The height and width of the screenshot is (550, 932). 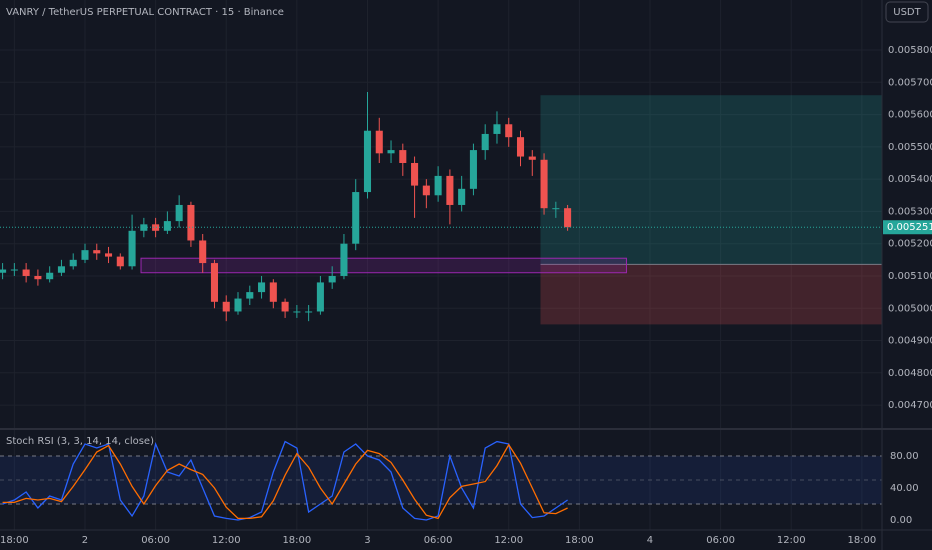 What do you see at coordinates (367, 540) in the screenshot?
I see `x-tick-label: 3` at bounding box center [367, 540].